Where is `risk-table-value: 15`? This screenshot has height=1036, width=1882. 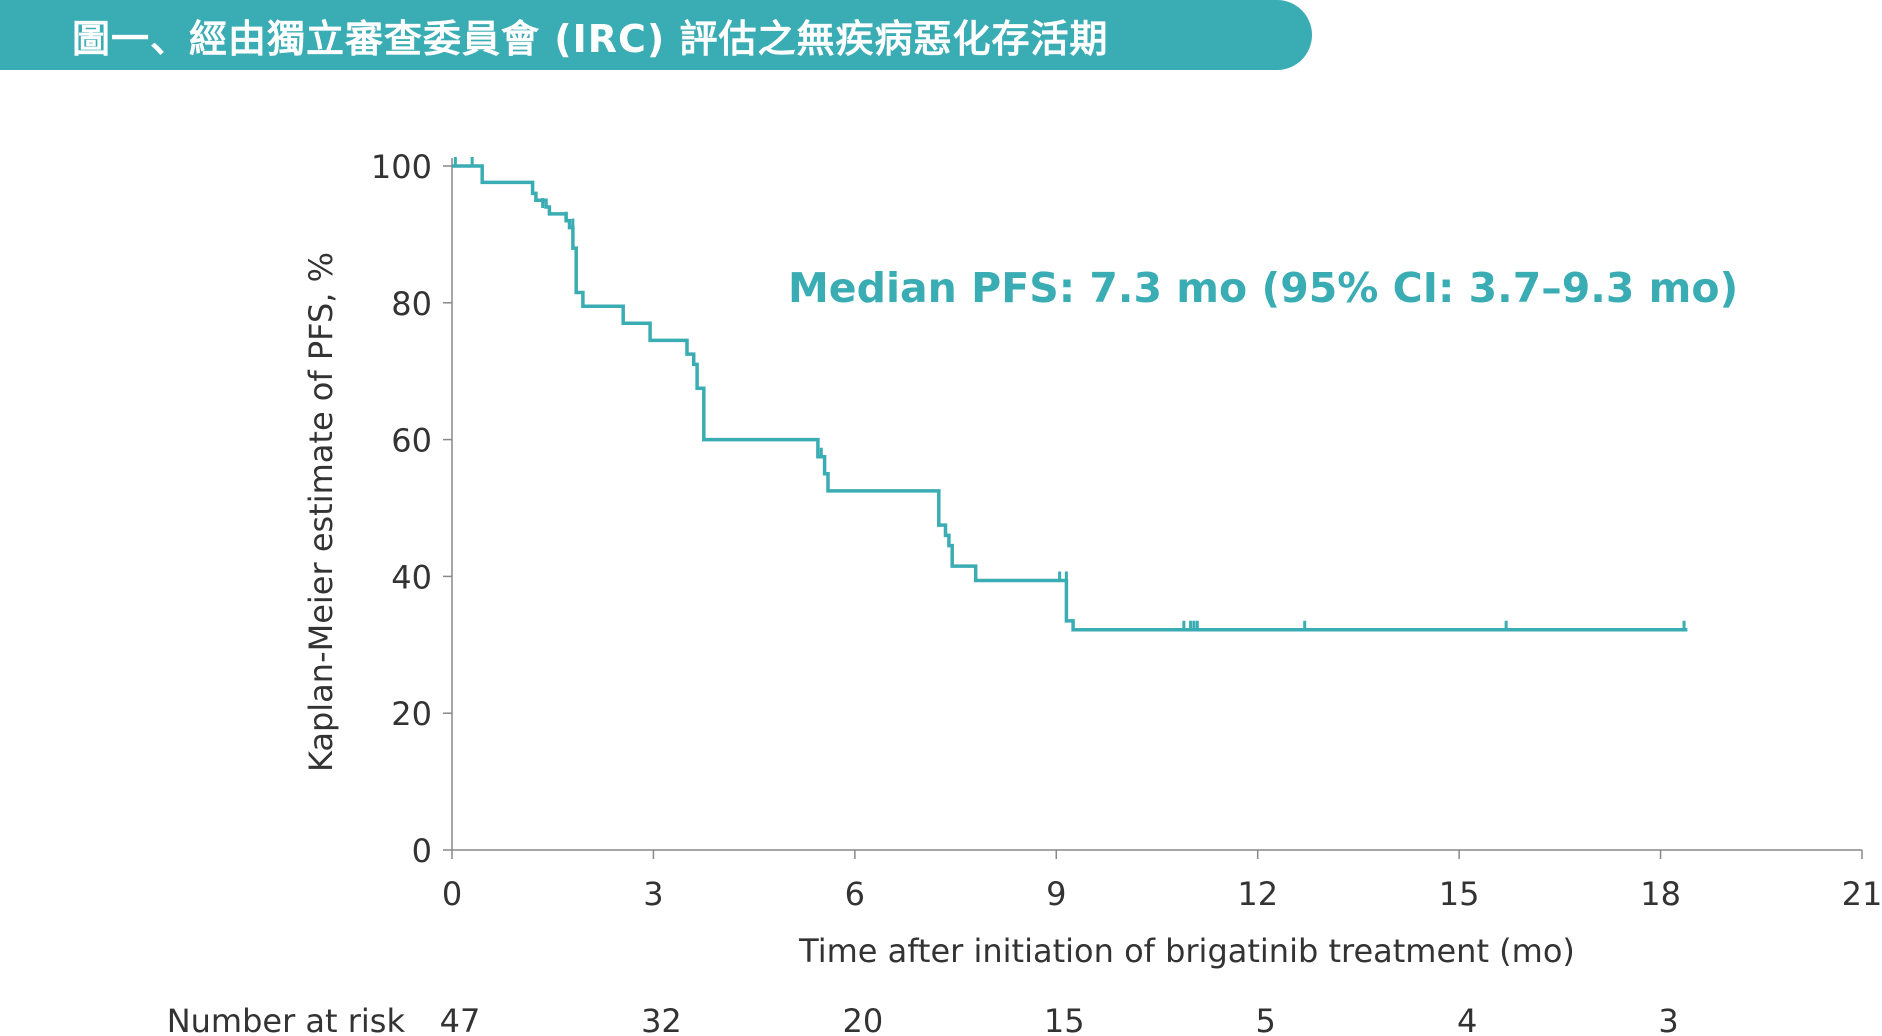 risk-table-value: 15 is located at coordinates (1064, 1019).